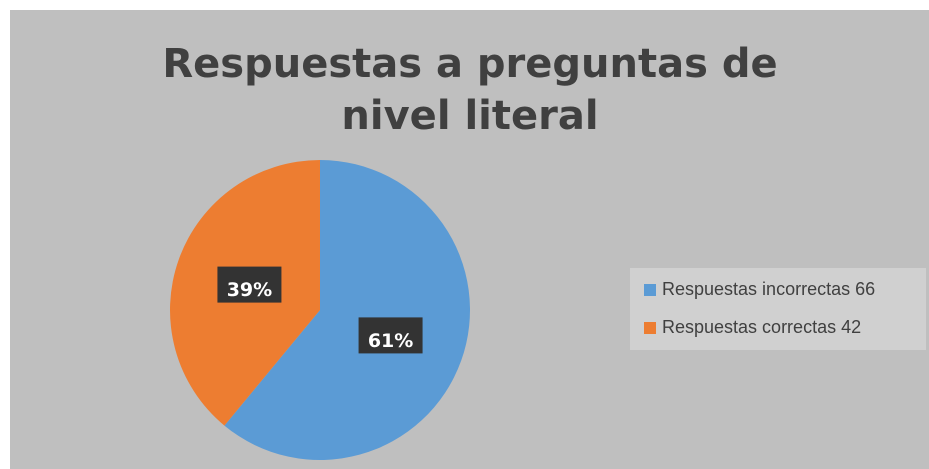  I want to click on legend-label: Respuestas incorrectas 66, so click(768, 289).